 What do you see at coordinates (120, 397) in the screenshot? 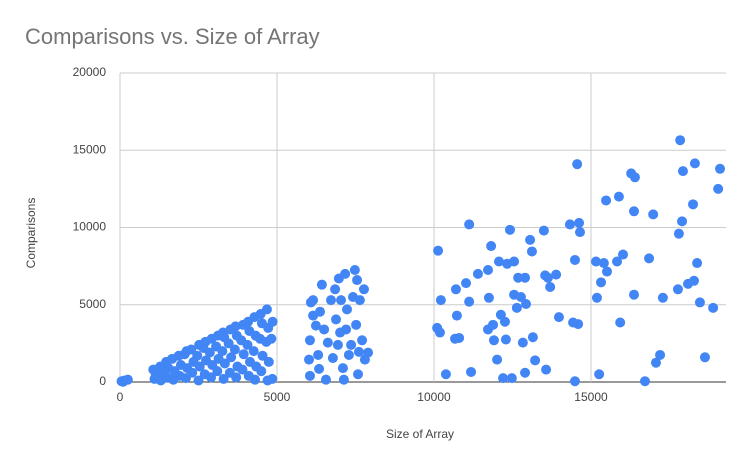
I see `x-tick-label: 0` at bounding box center [120, 397].